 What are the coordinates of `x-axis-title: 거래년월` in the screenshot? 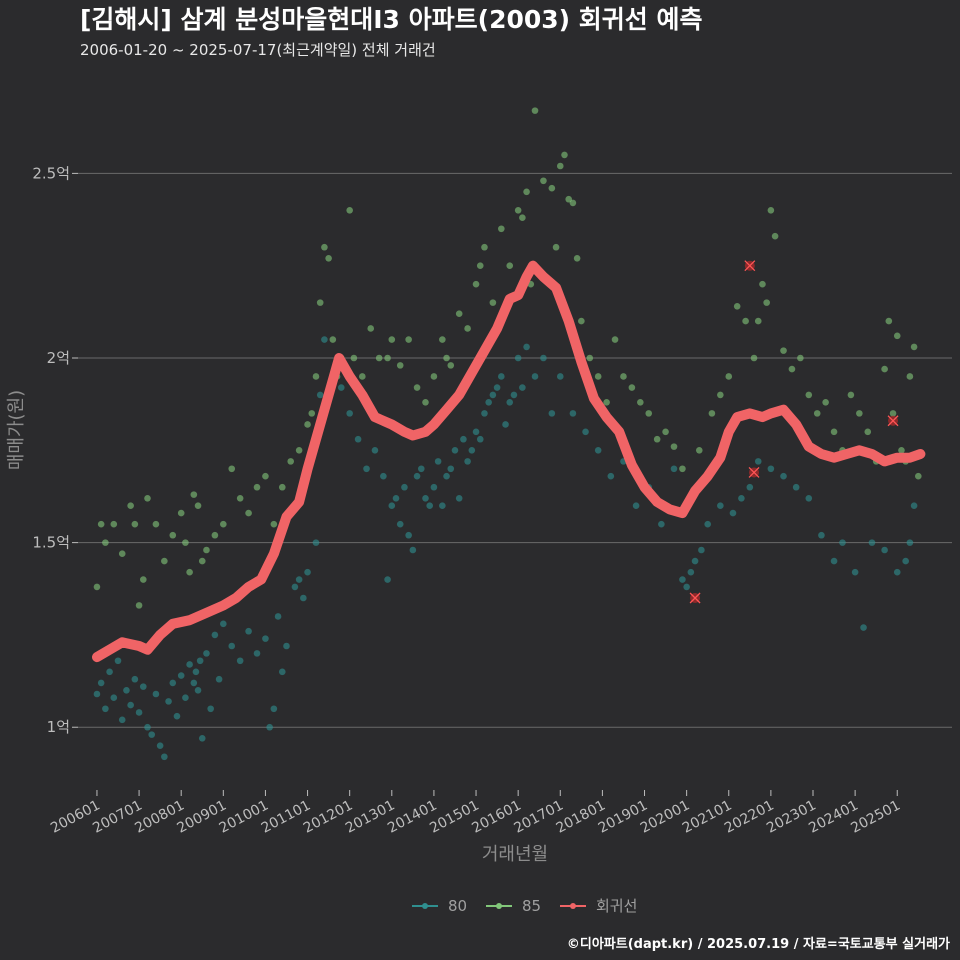 It's located at (515, 854).